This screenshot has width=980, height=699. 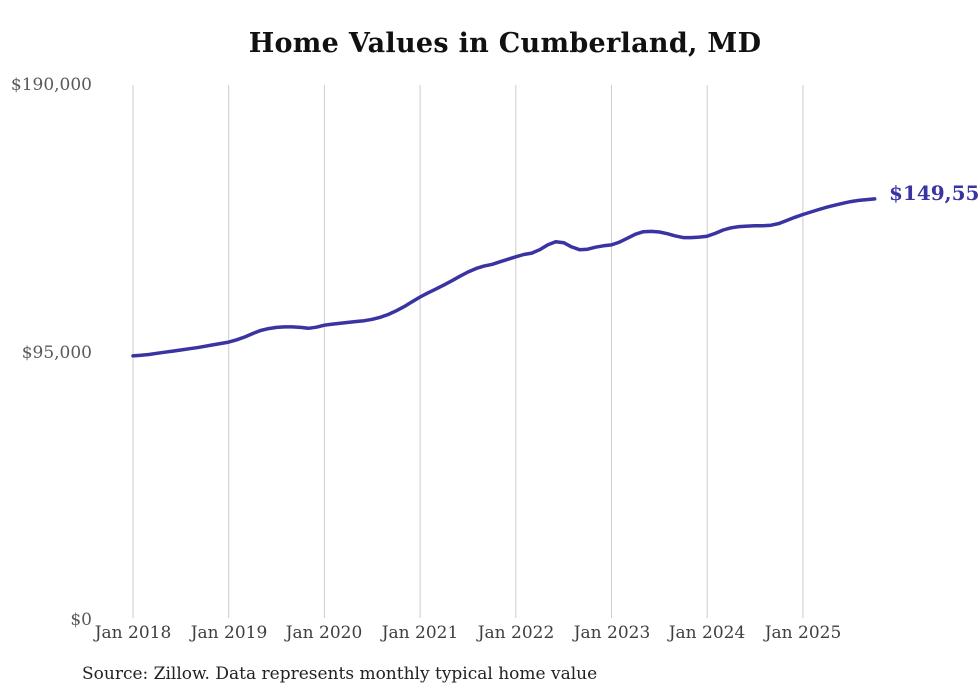 What do you see at coordinates (56, 353) in the screenshot?
I see `y-tick-label: $95,000` at bounding box center [56, 353].